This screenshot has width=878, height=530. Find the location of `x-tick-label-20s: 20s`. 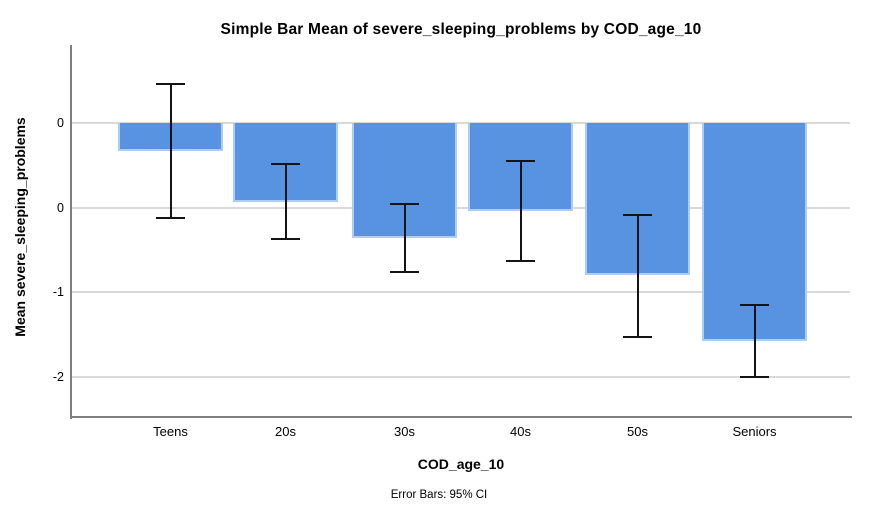

x-tick-label-20s: 20s is located at coordinates (285, 431).